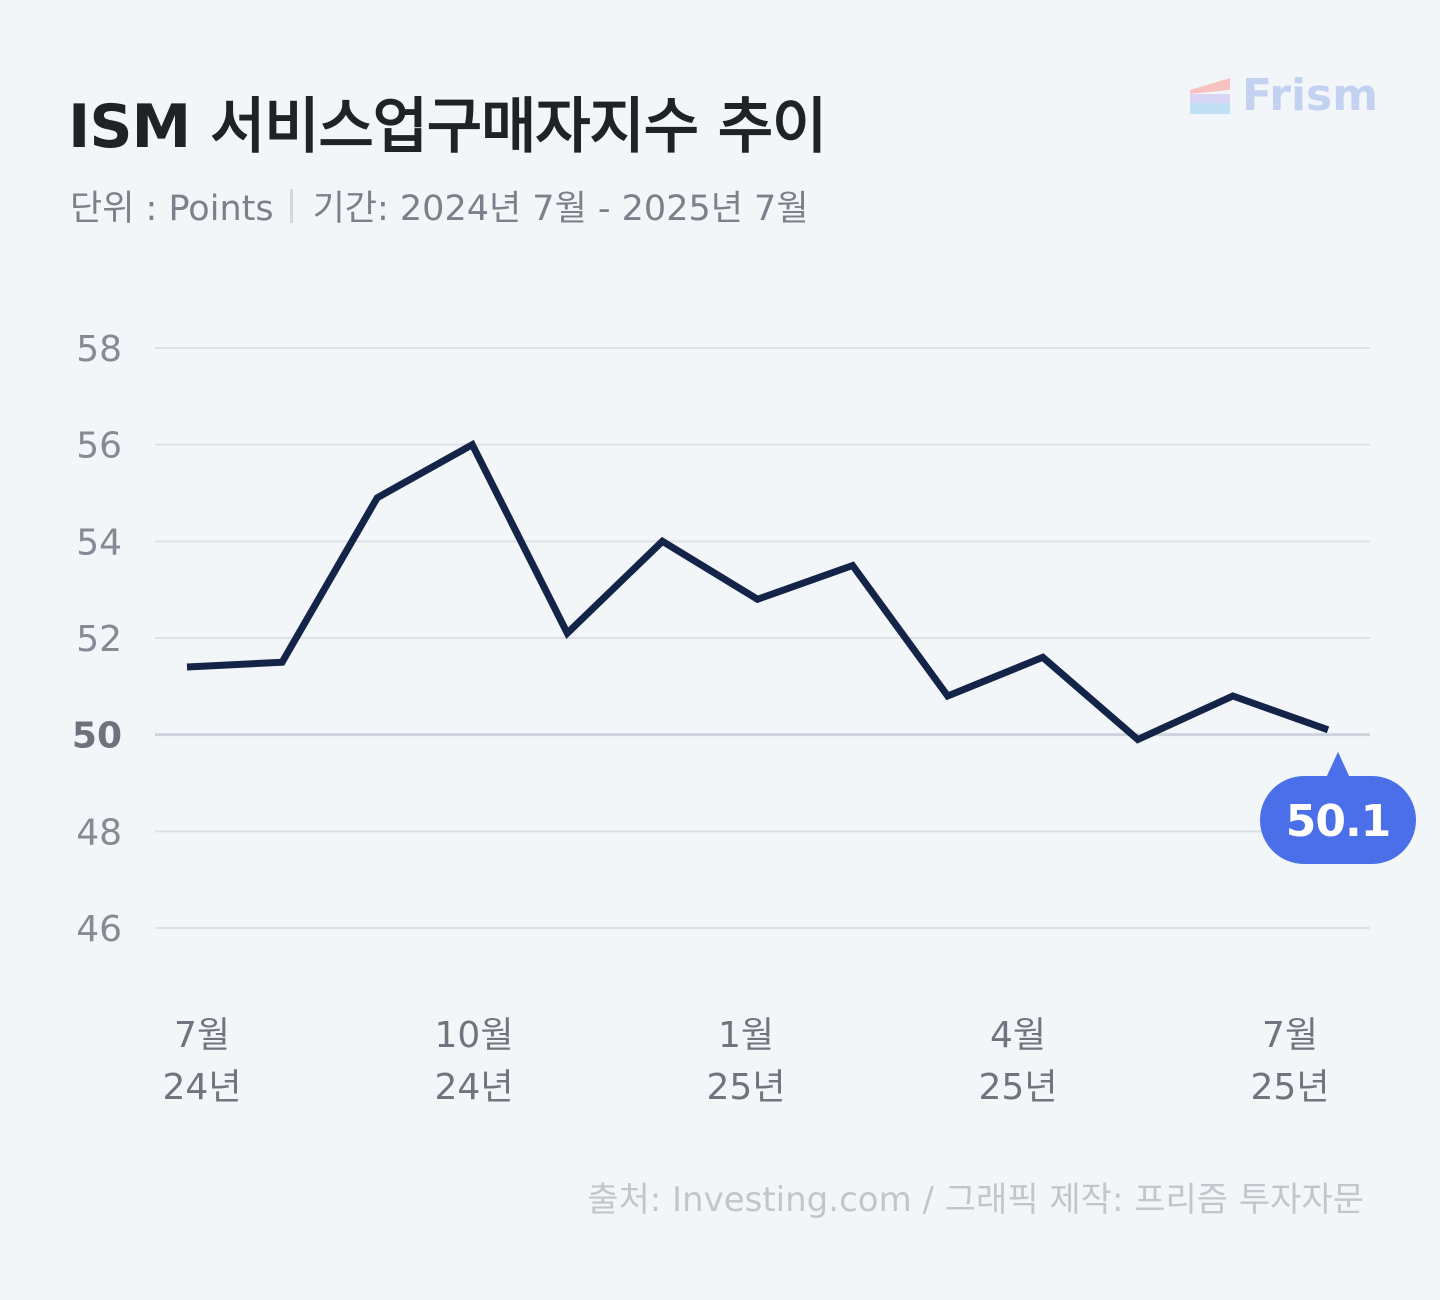 Image resolution: width=1440 pixels, height=1300 pixels. Describe the element at coordinates (474, 1035) in the screenshot. I see `x-tick-label: 10월` at that location.